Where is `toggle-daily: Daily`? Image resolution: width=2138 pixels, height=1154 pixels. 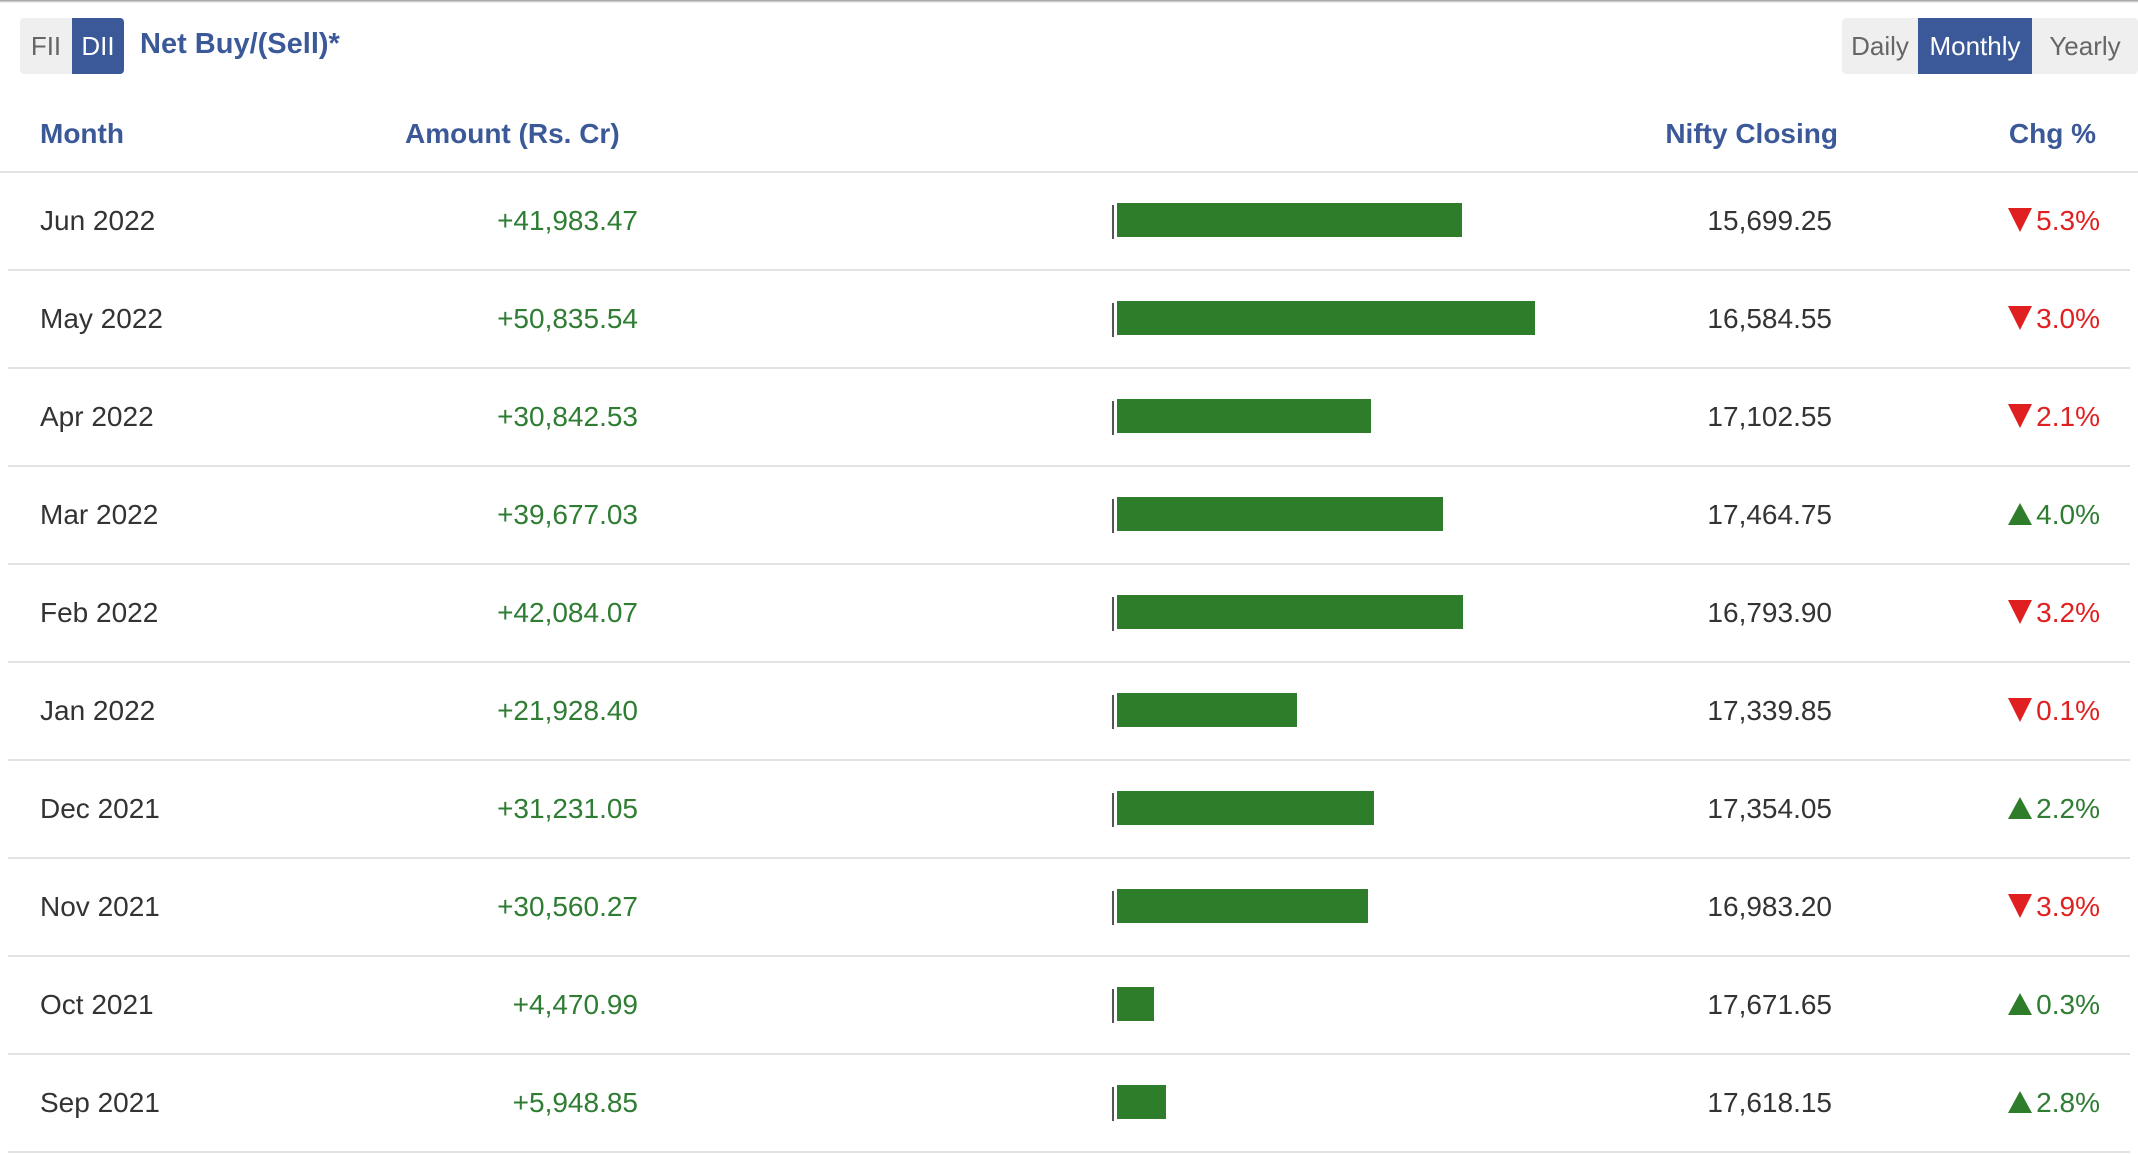 toggle-daily: Daily is located at coordinates (1880, 45).